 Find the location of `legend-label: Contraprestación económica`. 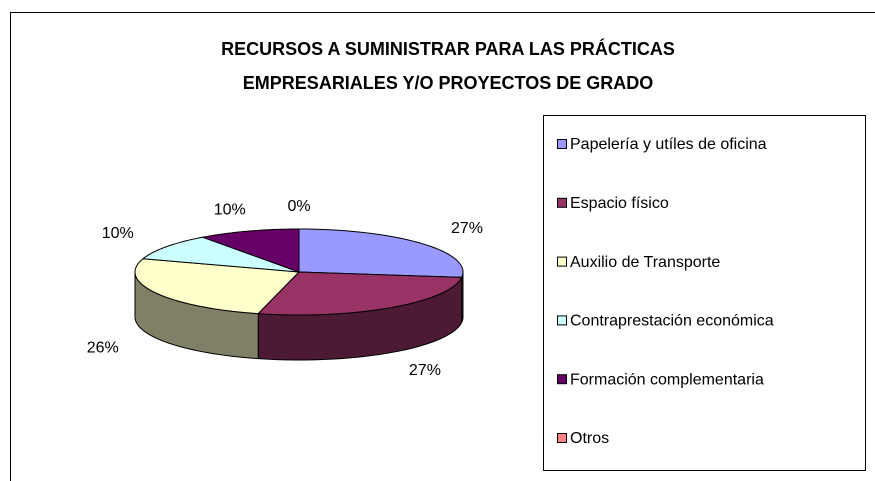

legend-label: Contraprestación económica is located at coordinates (672, 321).